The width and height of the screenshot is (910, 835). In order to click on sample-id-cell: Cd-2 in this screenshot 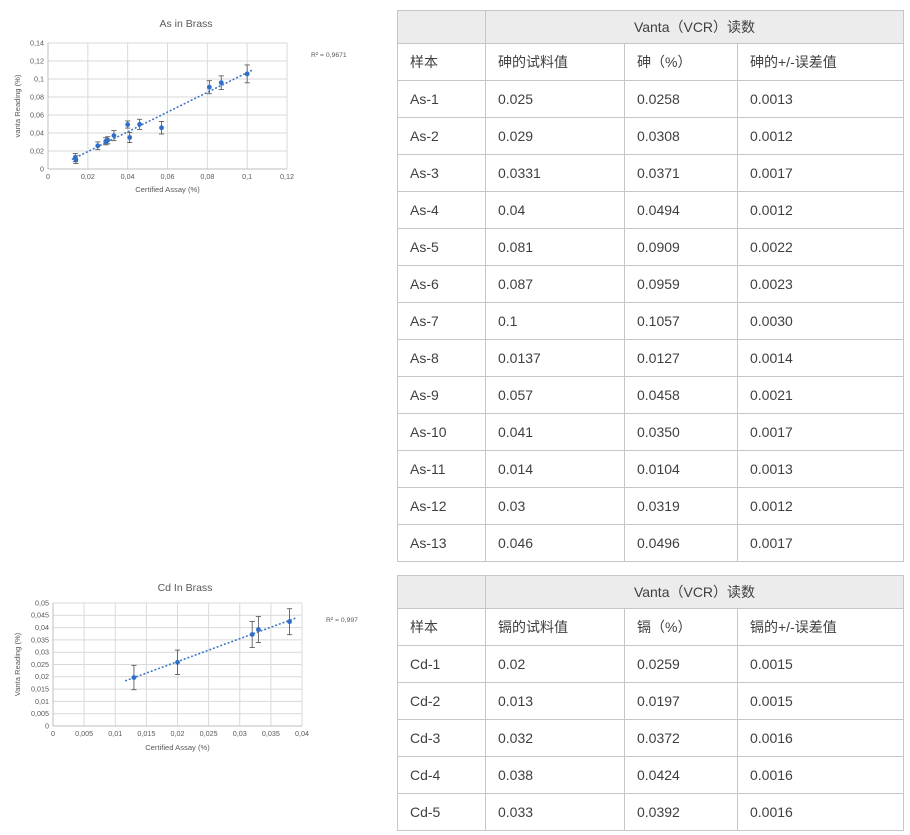, I will do `click(441, 701)`.